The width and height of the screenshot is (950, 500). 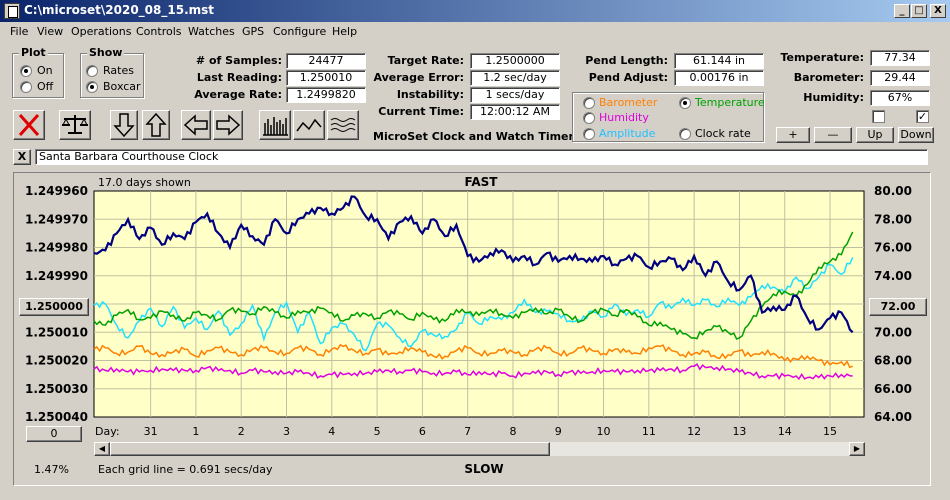 What do you see at coordinates (893, 332) in the screenshot?
I see `y-right-tick-label: 70.00` at bounding box center [893, 332].